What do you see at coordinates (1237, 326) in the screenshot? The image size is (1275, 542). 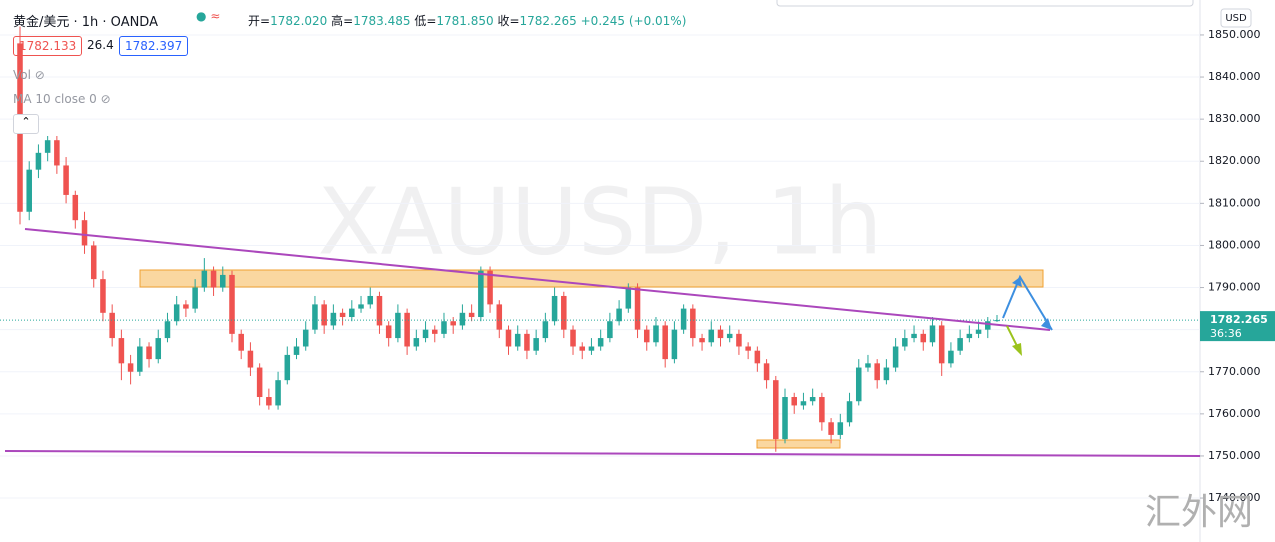 I see `last-price-tag` at bounding box center [1237, 326].